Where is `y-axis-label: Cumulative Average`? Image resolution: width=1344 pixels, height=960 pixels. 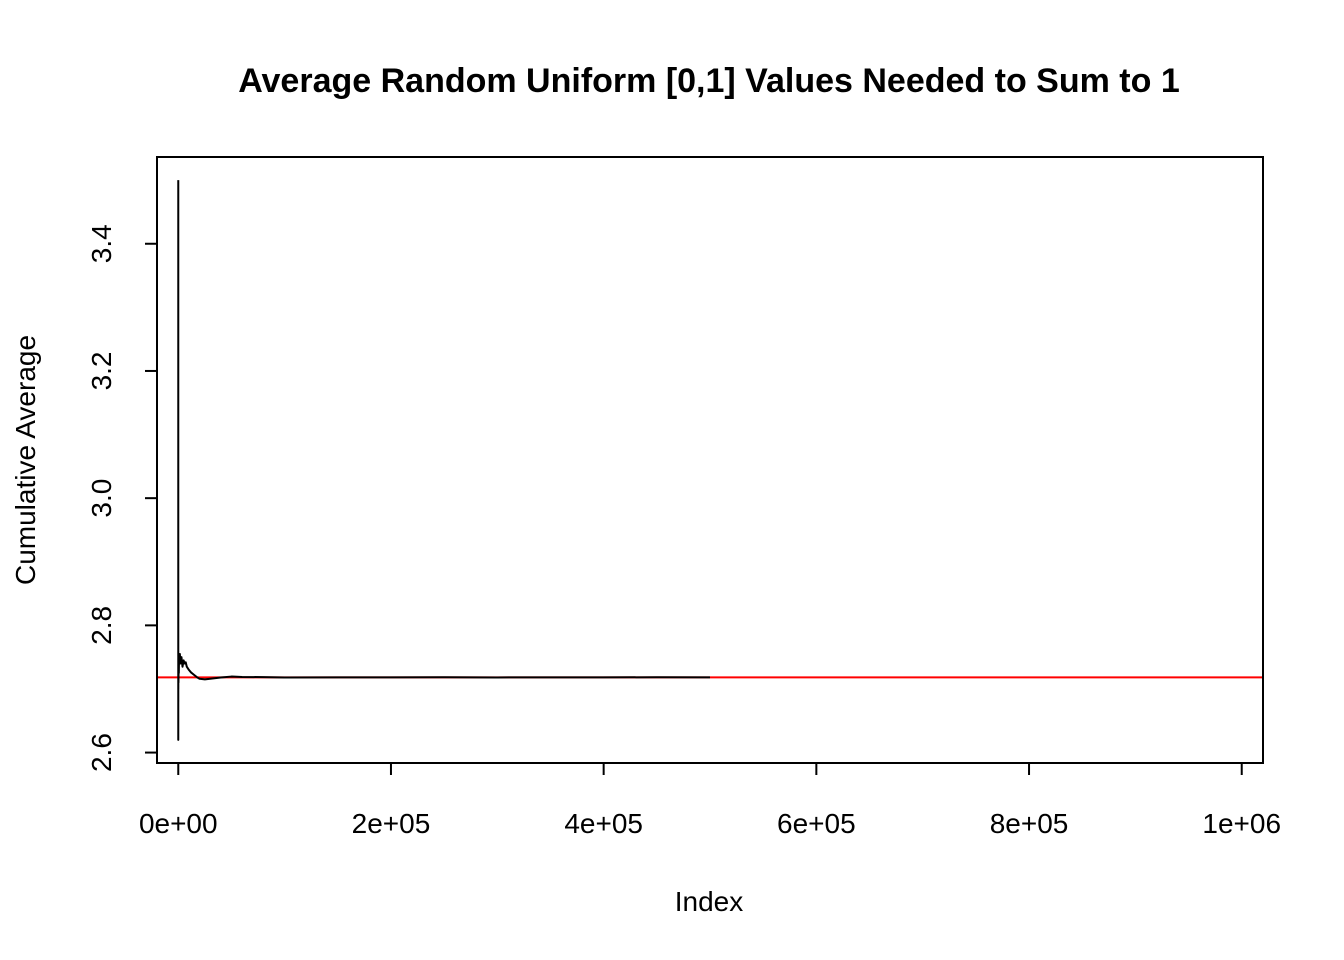
y-axis-label: Cumulative Average is located at coordinates (25, 460).